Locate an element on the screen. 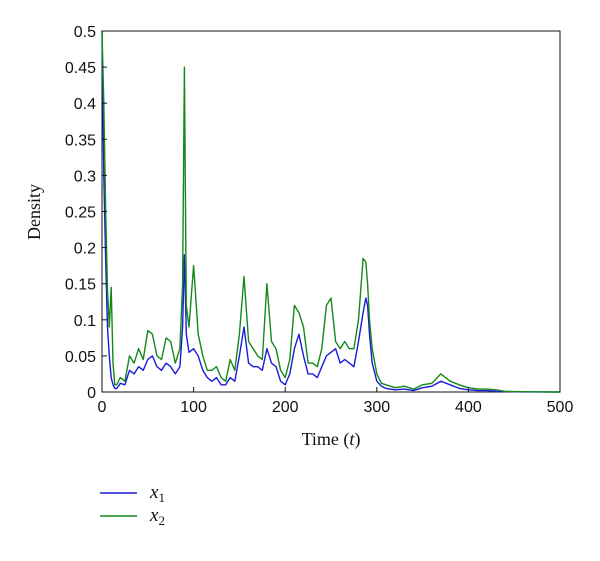  y-tick-label: 0.4 is located at coordinates (85, 104).